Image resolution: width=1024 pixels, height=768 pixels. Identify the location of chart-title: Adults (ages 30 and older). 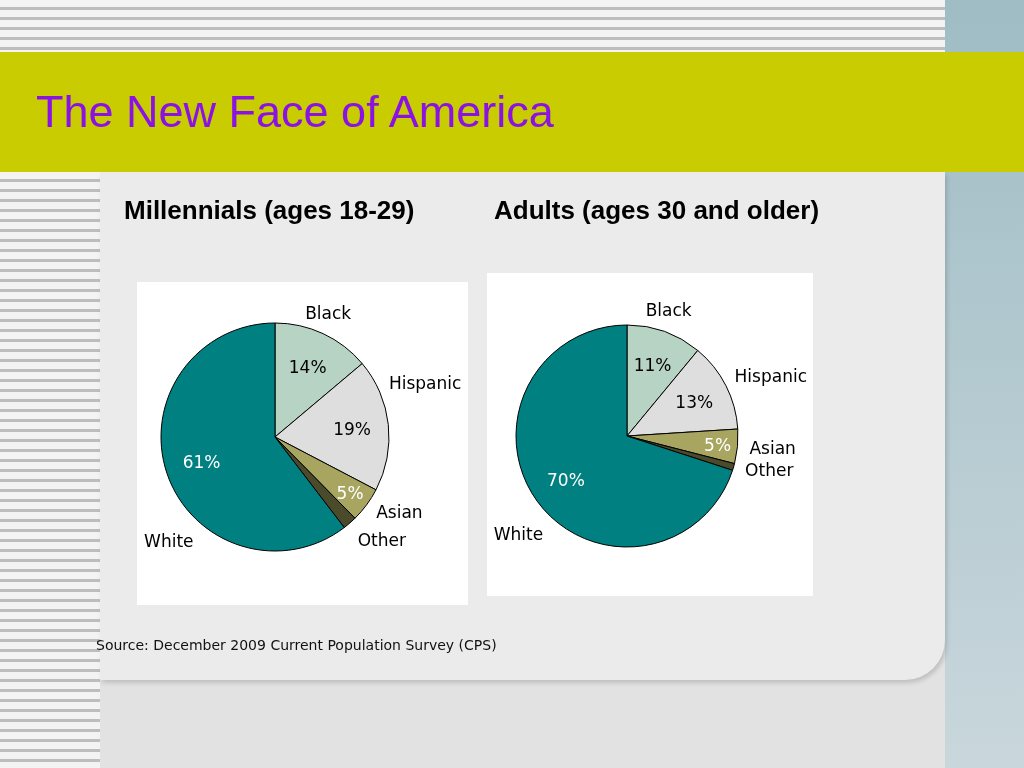
(657, 210).